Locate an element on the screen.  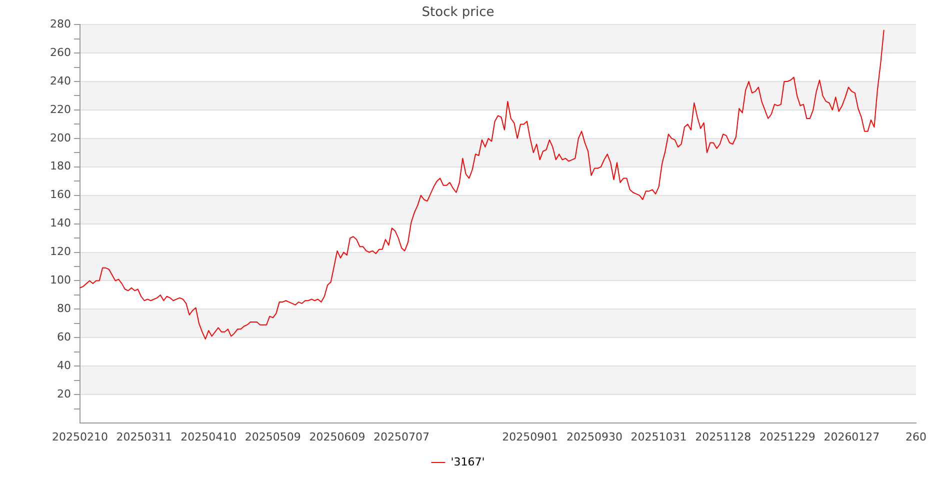
y-tick-label: 120 is located at coordinates (60, 251).